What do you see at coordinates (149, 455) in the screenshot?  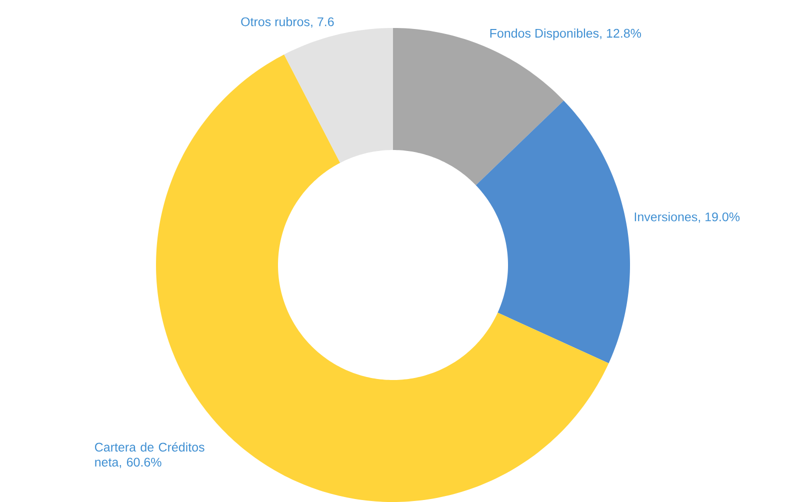 I see `slice-label: Cartera de Créditos neta, 60.6%` at bounding box center [149, 455].